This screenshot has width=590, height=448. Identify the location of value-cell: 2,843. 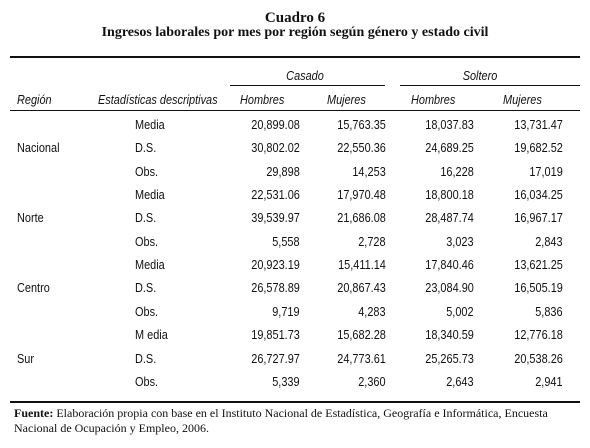
(549, 241).